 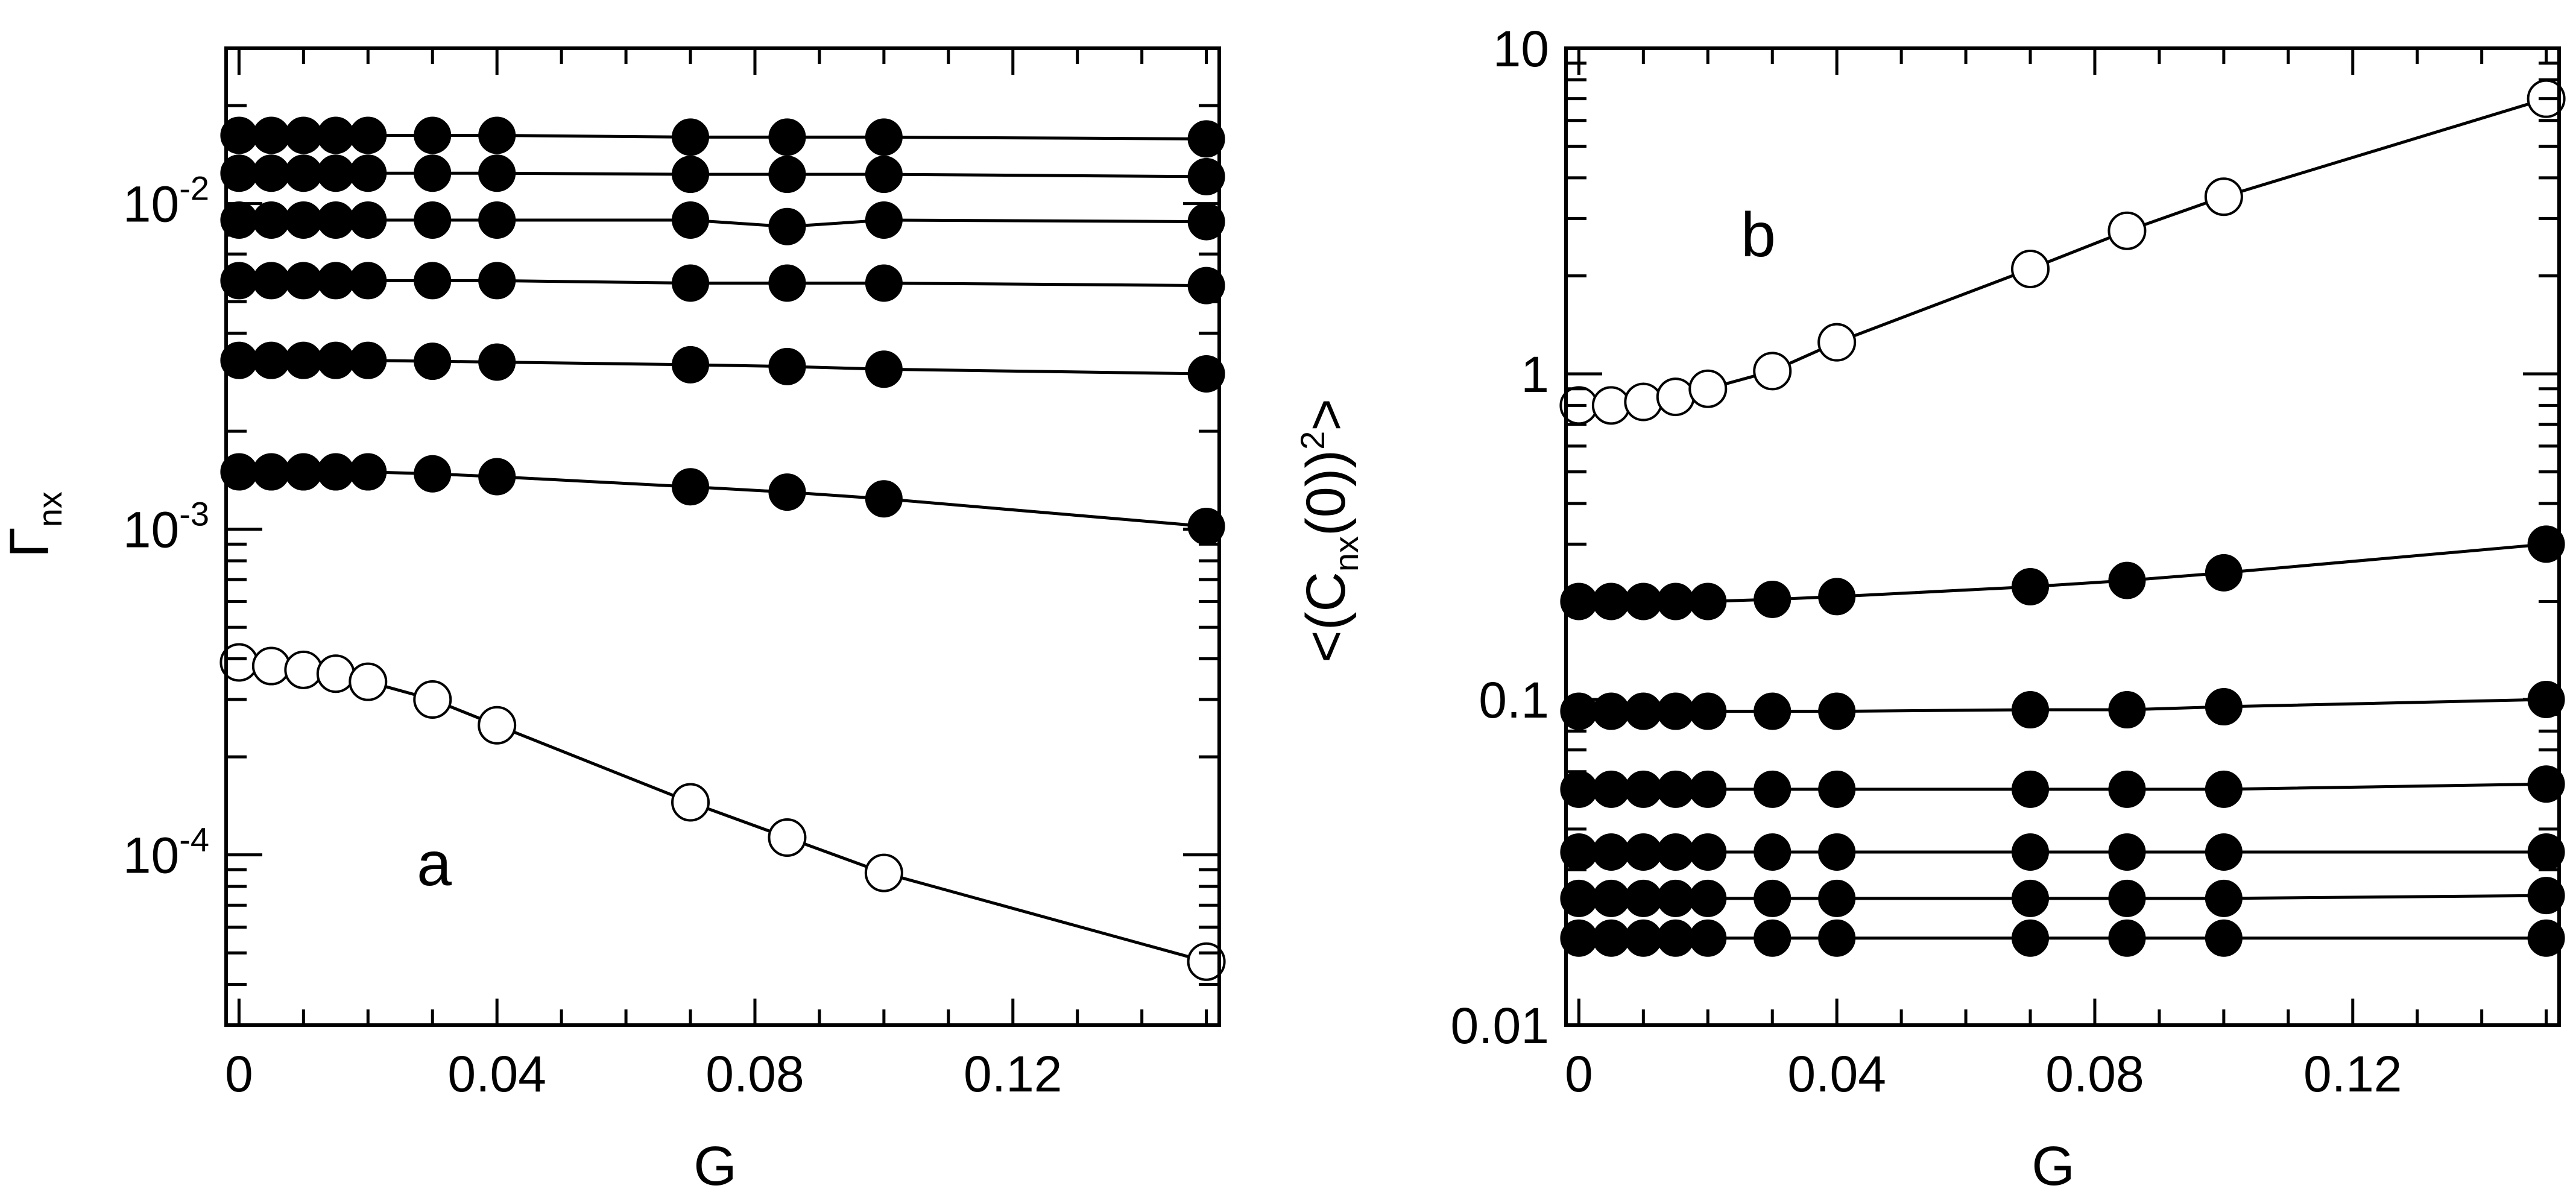 What do you see at coordinates (1312, 440) in the screenshot?
I see `panel-b-y-axis-label-sup: 2` at bounding box center [1312, 440].